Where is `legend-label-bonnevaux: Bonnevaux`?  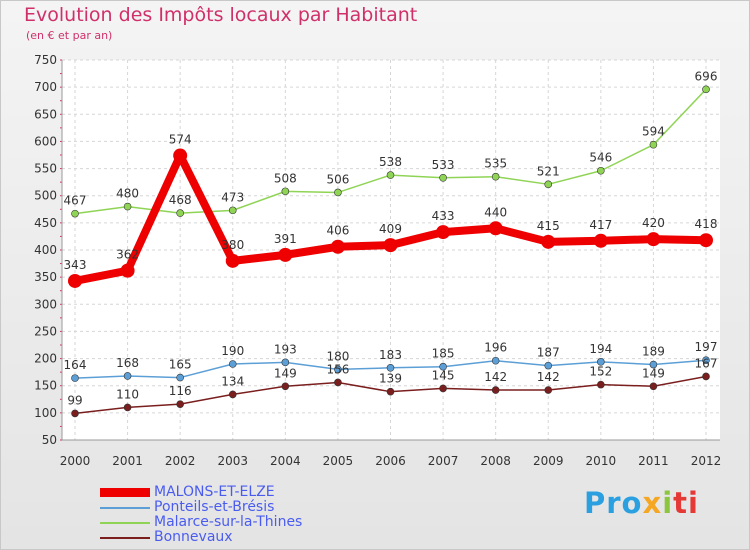 legend-label-bonnevaux: Bonnevaux is located at coordinates (193, 537).